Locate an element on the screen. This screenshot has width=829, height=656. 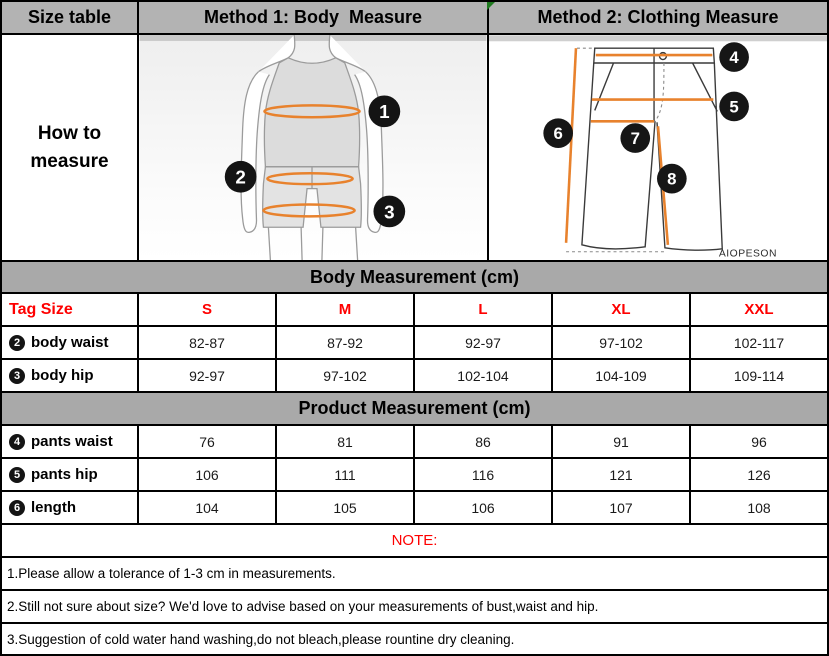
table-cell: 111 is located at coordinates (346, 474).